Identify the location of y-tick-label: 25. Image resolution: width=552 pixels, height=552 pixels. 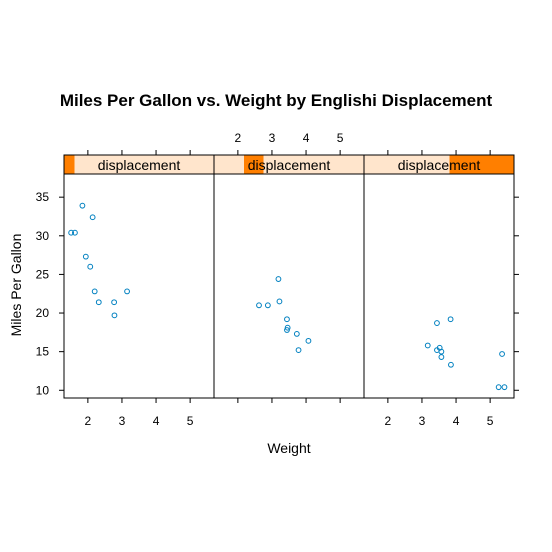
(43, 274).